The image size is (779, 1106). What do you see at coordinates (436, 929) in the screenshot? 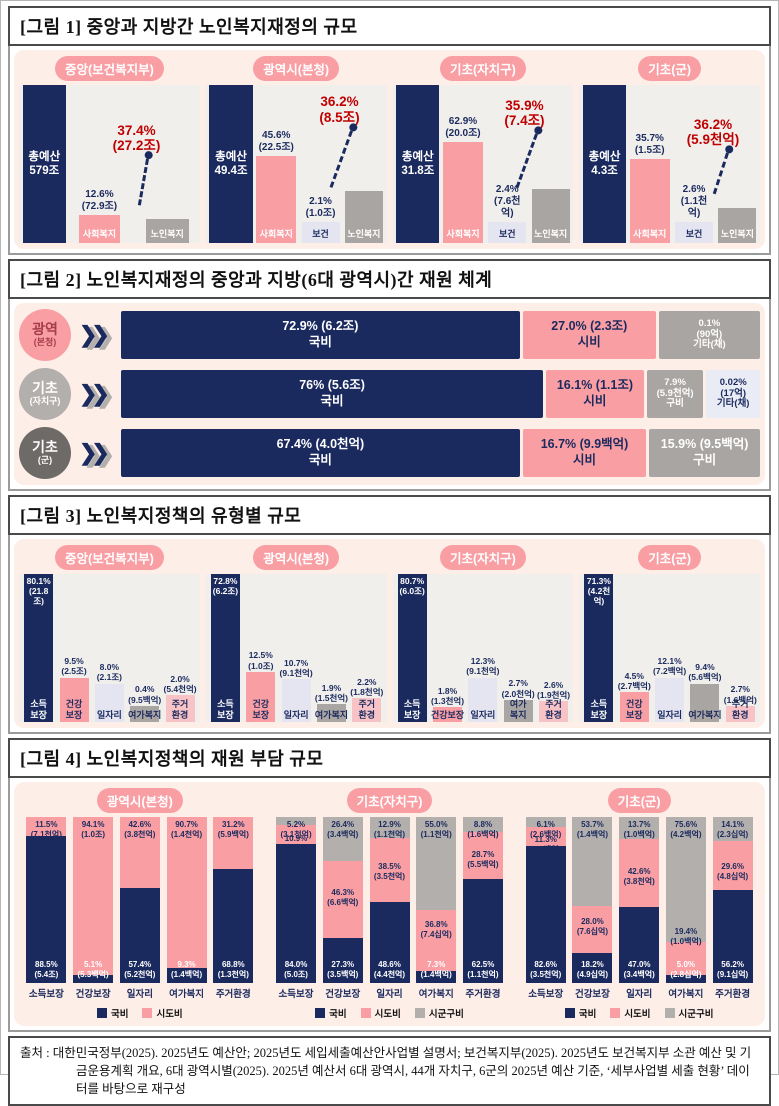
I see `segment-value-mid: 36.8% (7.4십억)` at bounding box center [436, 929].